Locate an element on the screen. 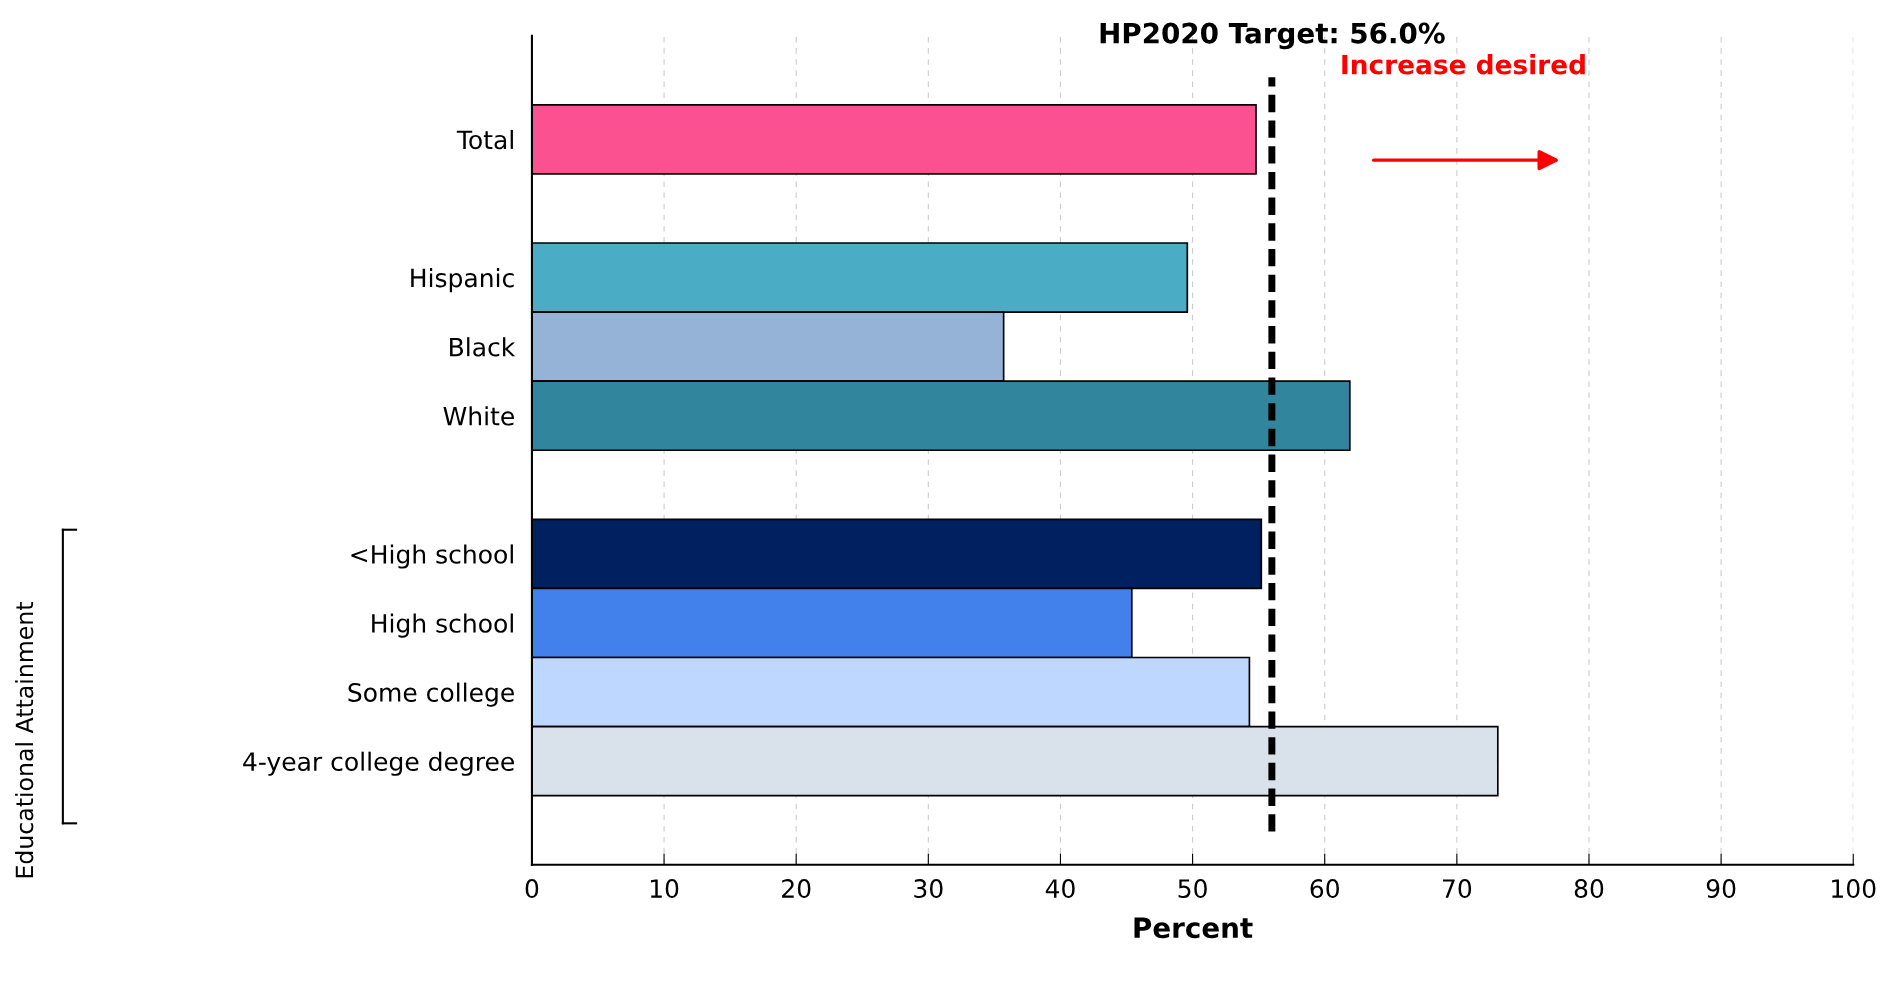  x-tick-label: 30 is located at coordinates (928, 889).